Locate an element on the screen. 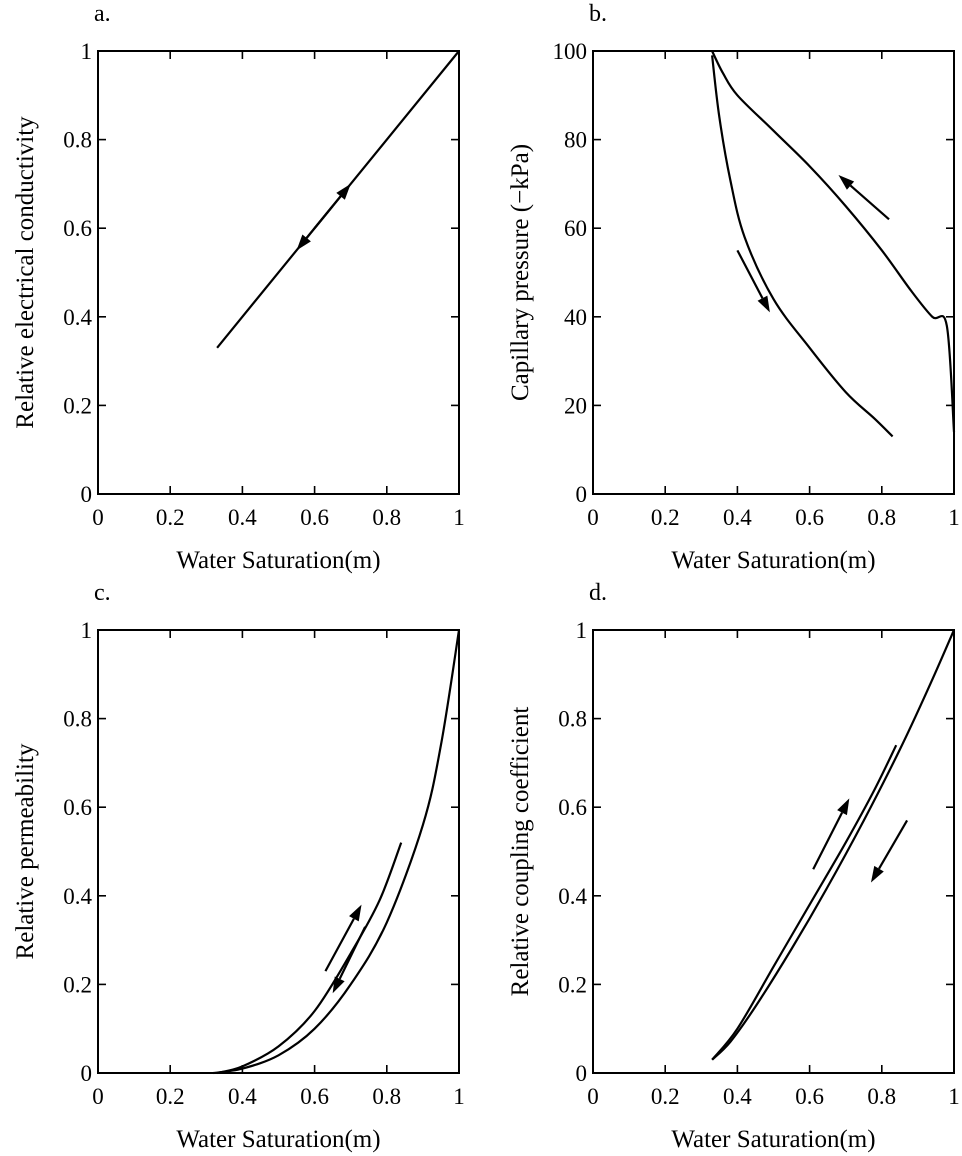 The image size is (962, 1156). y-tick-label: 60 is located at coordinates (575, 228).